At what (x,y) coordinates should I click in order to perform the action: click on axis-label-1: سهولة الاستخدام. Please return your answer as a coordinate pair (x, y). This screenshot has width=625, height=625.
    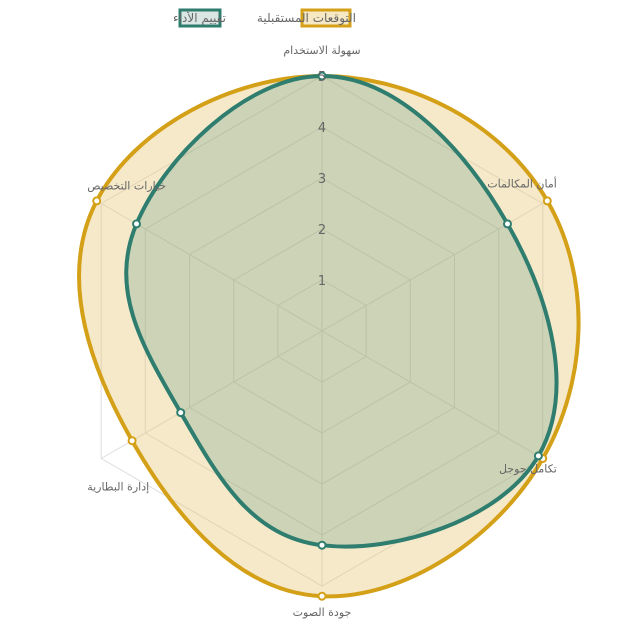
    Looking at the image, I should click on (321, 50).